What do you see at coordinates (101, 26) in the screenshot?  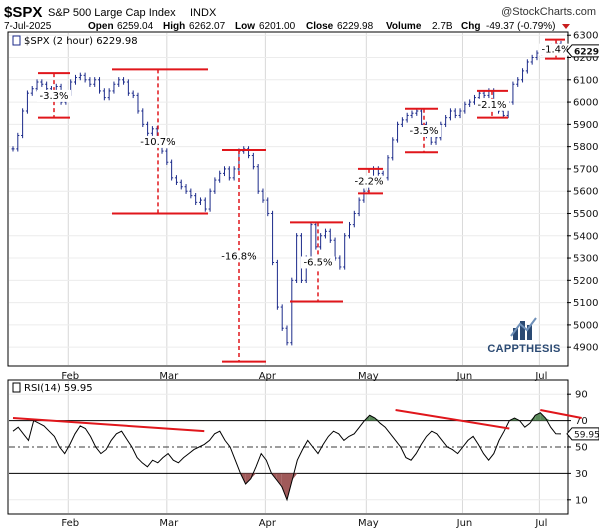 I see `header-open-label: Open` at bounding box center [101, 26].